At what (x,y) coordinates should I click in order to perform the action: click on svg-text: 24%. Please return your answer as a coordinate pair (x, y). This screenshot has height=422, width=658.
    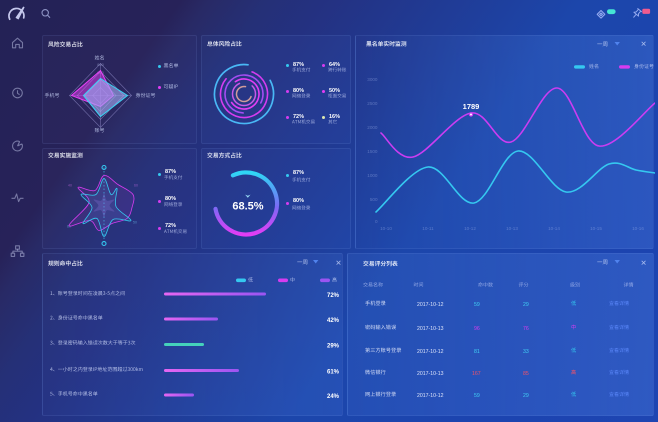
    Looking at the image, I should click on (333, 397).